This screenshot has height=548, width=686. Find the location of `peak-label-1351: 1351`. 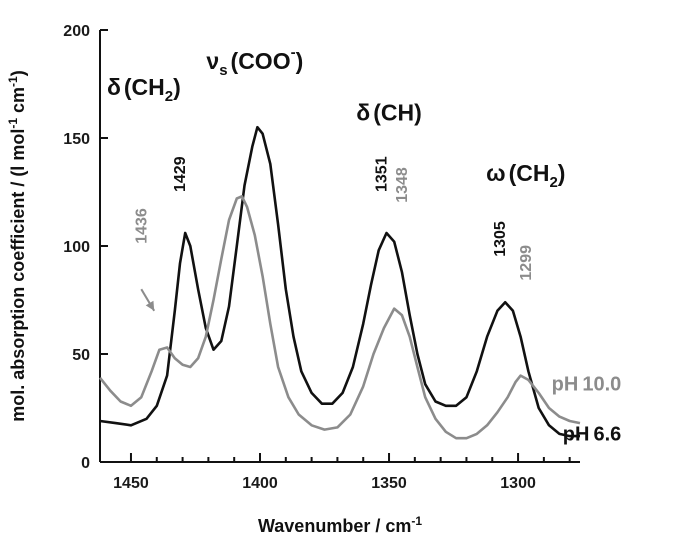

peak-label-1351: 1351 is located at coordinates (382, 174).